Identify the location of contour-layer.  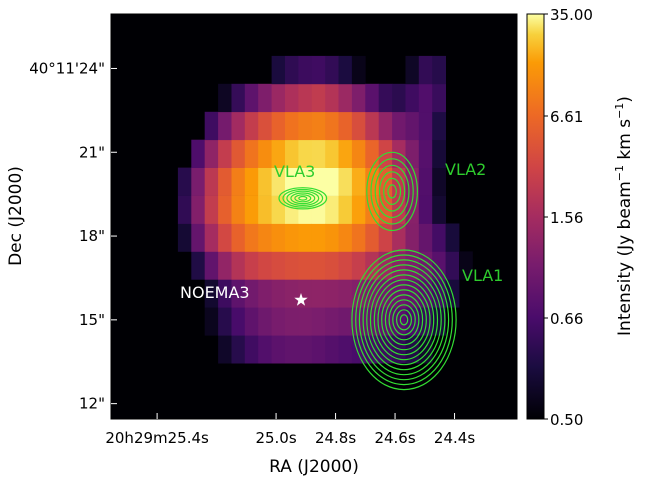
(367, 271).